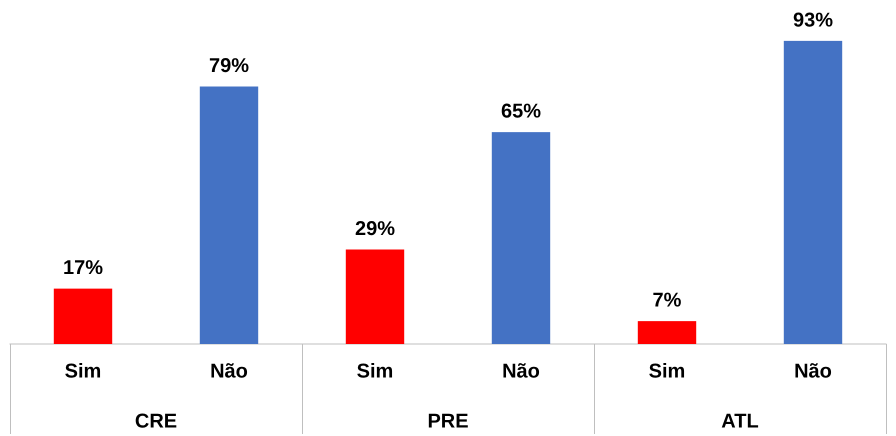 The width and height of the screenshot is (896, 436). Describe the element at coordinates (83, 268) in the screenshot. I see `data-label: 17%` at that location.